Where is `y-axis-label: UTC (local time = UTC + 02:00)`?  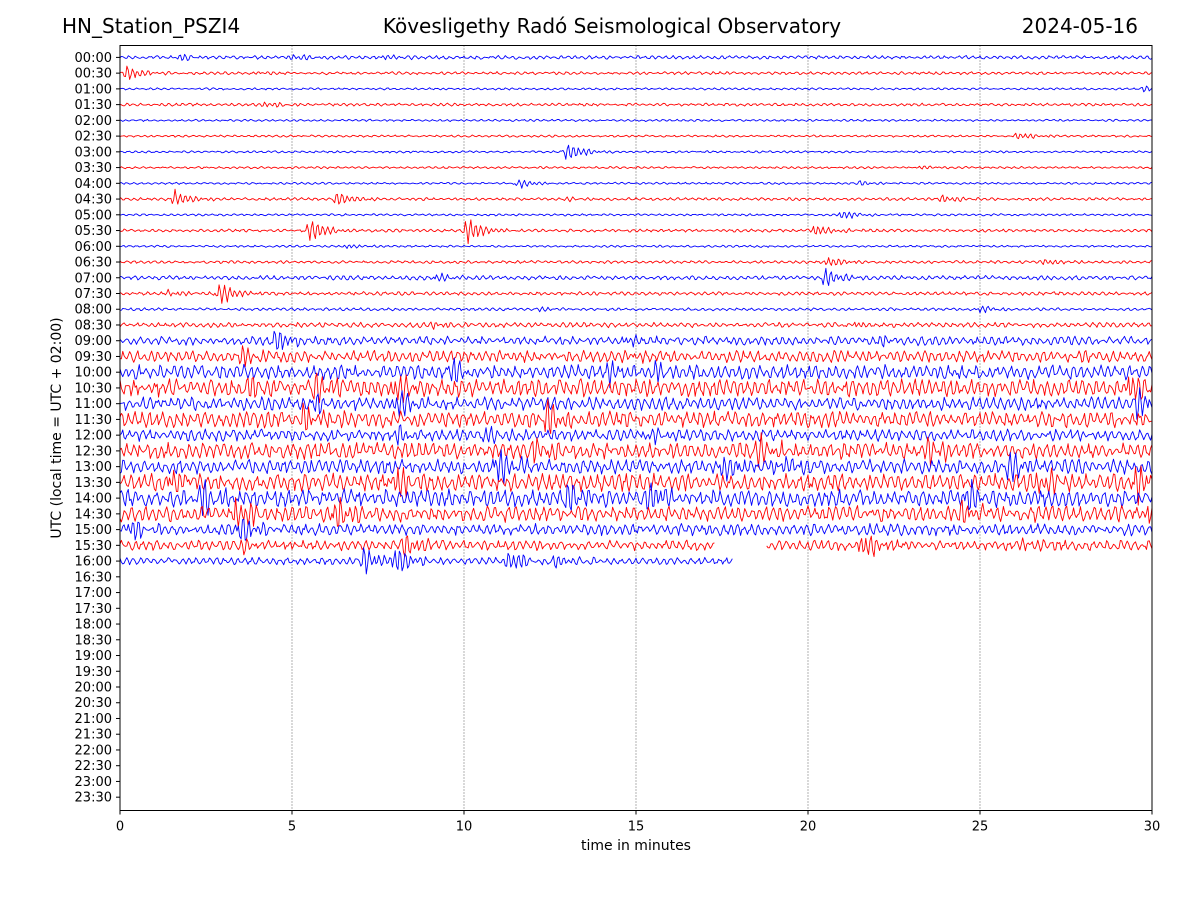 y-axis-label: UTC (local time = UTC + 02:00) is located at coordinates (57, 427).